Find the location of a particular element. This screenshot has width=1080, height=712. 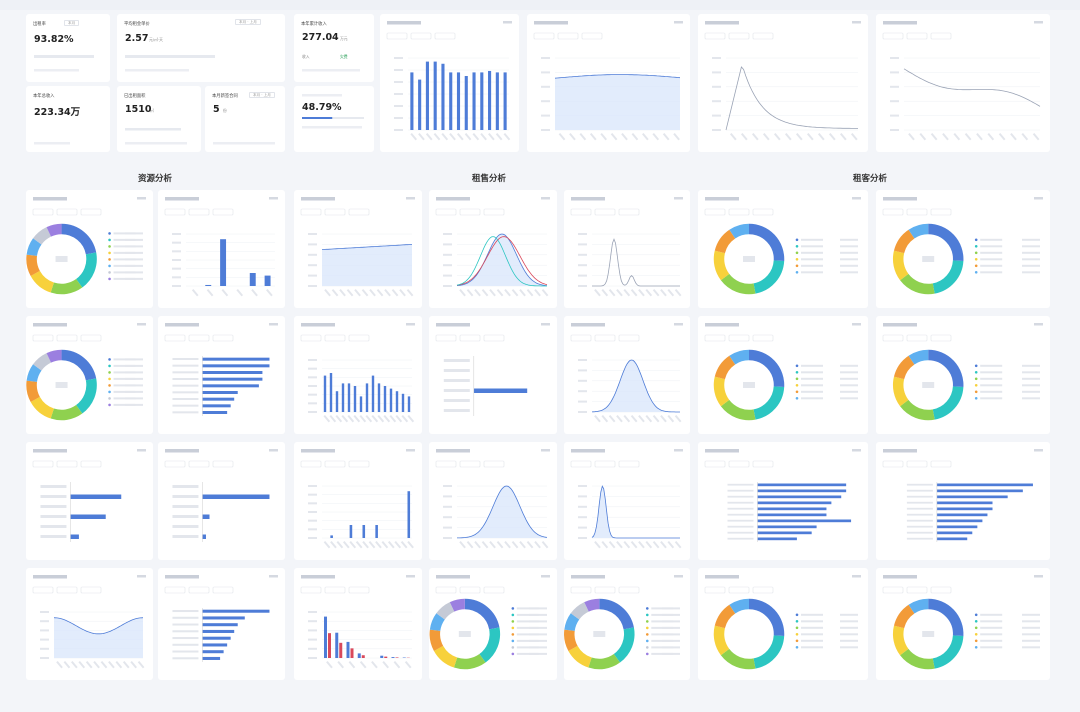

chart-decline-line is located at coordinates (962, 81).